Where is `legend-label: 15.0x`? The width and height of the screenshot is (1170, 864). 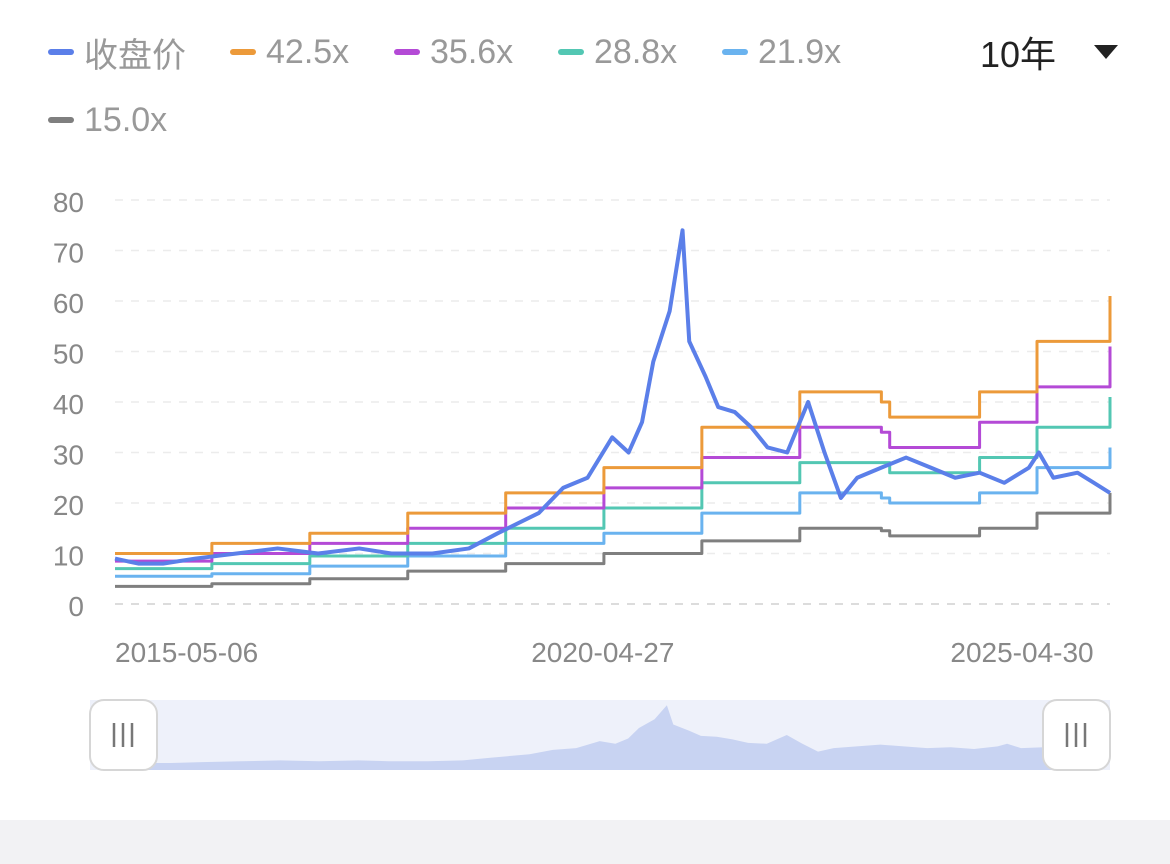
legend-label: 15.0x is located at coordinates (126, 119).